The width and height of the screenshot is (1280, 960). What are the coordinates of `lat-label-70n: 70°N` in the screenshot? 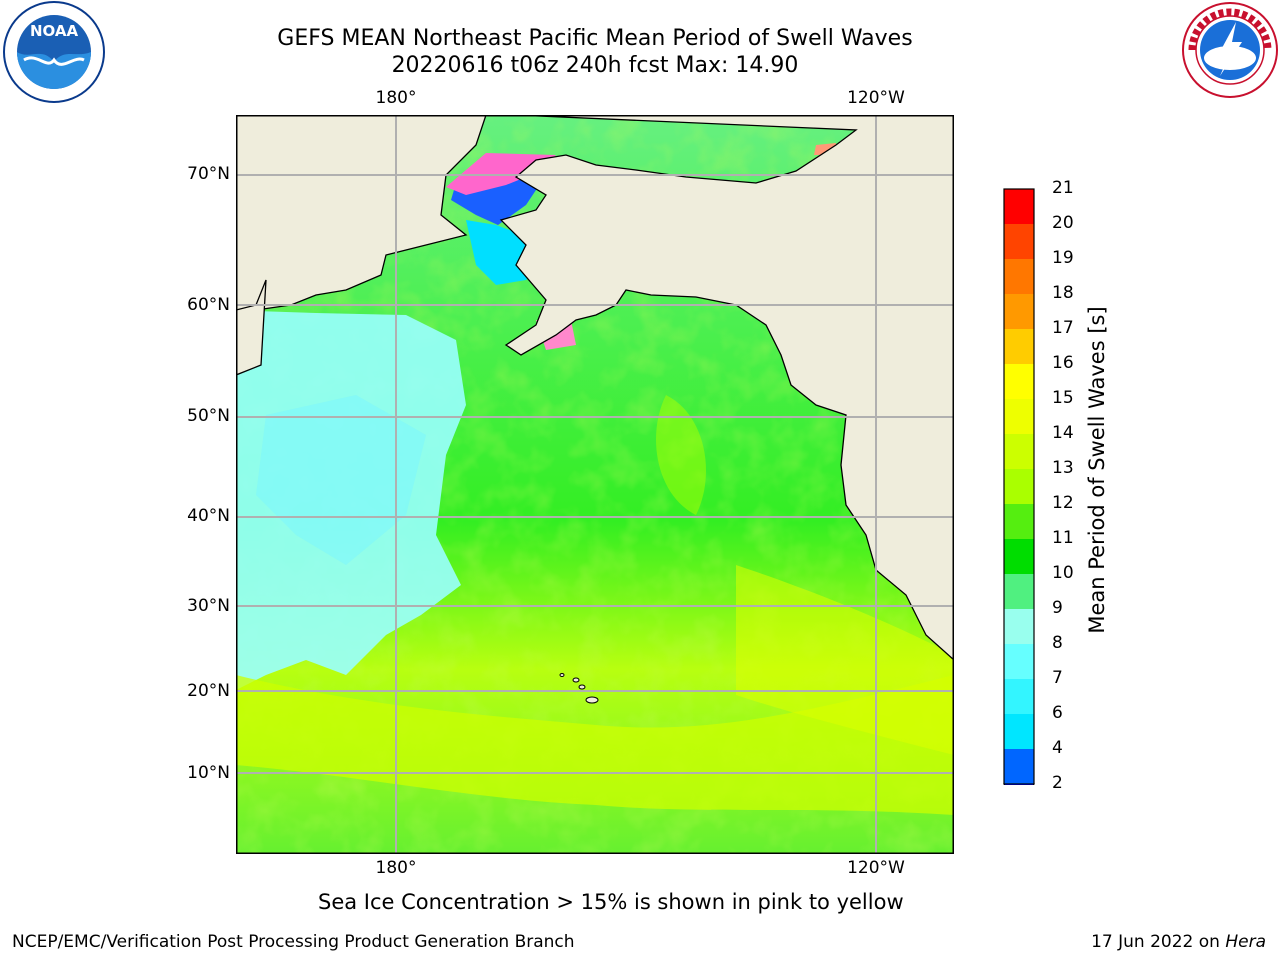 It's located at (208, 174).